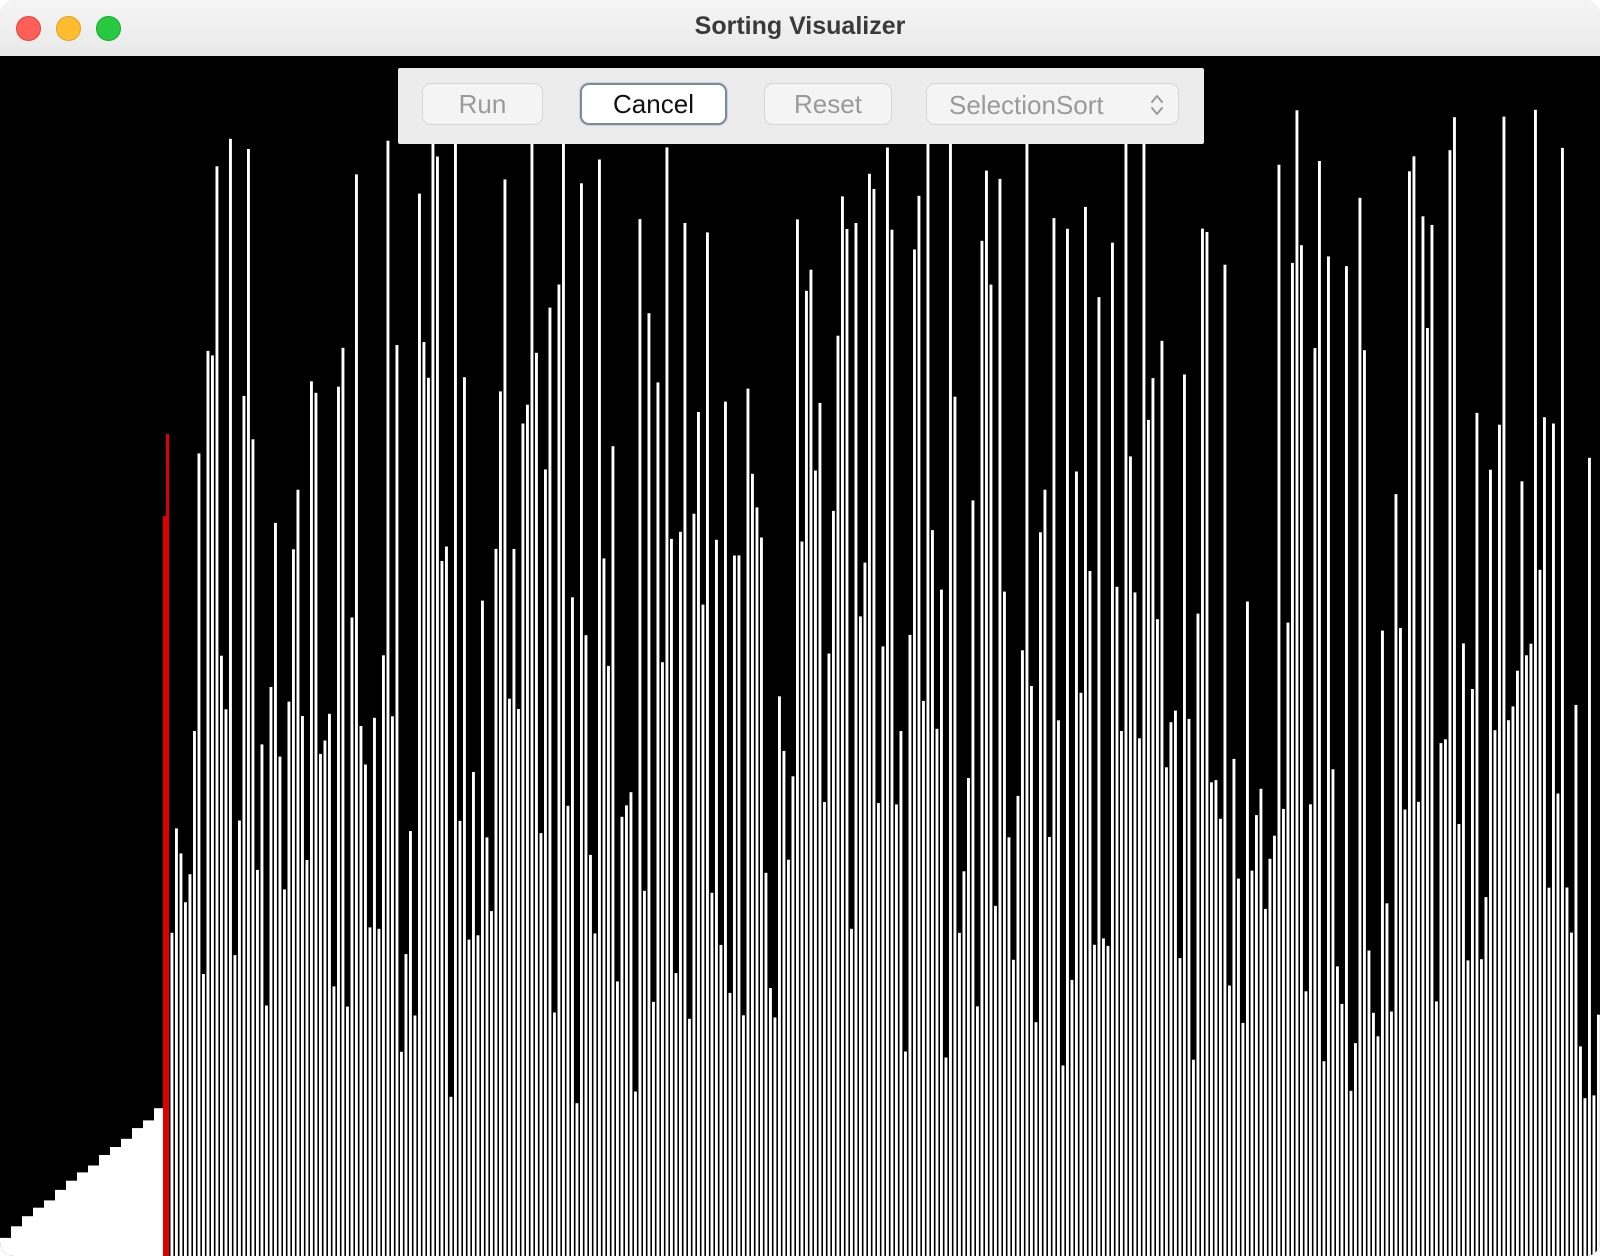 The width and height of the screenshot is (1600, 1256). What do you see at coordinates (828, 104) in the screenshot?
I see `reset-button: Reset` at bounding box center [828, 104].